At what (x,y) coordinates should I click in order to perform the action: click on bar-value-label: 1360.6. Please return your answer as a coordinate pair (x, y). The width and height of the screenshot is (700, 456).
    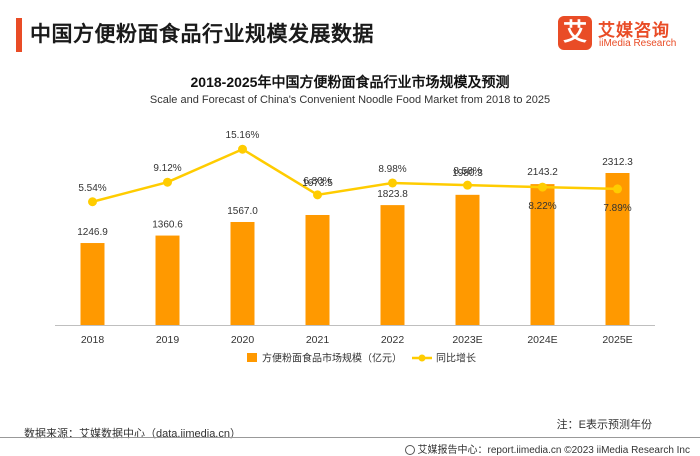
    Looking at the image, I should click on (167, 225).